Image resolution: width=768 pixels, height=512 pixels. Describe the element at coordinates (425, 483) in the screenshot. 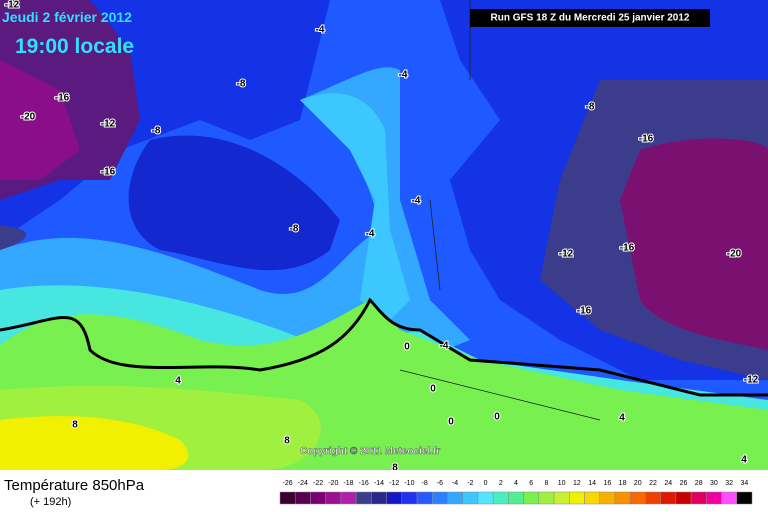

I see `scale-label: -8` at that location.